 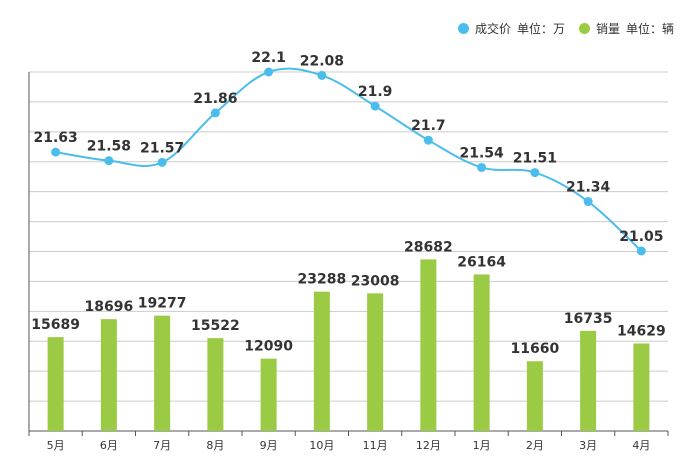 What do you see at coordinates (55, 138) in the screenshot?
I see `price-data-label: 21.63` at bounding box center [55, 138].